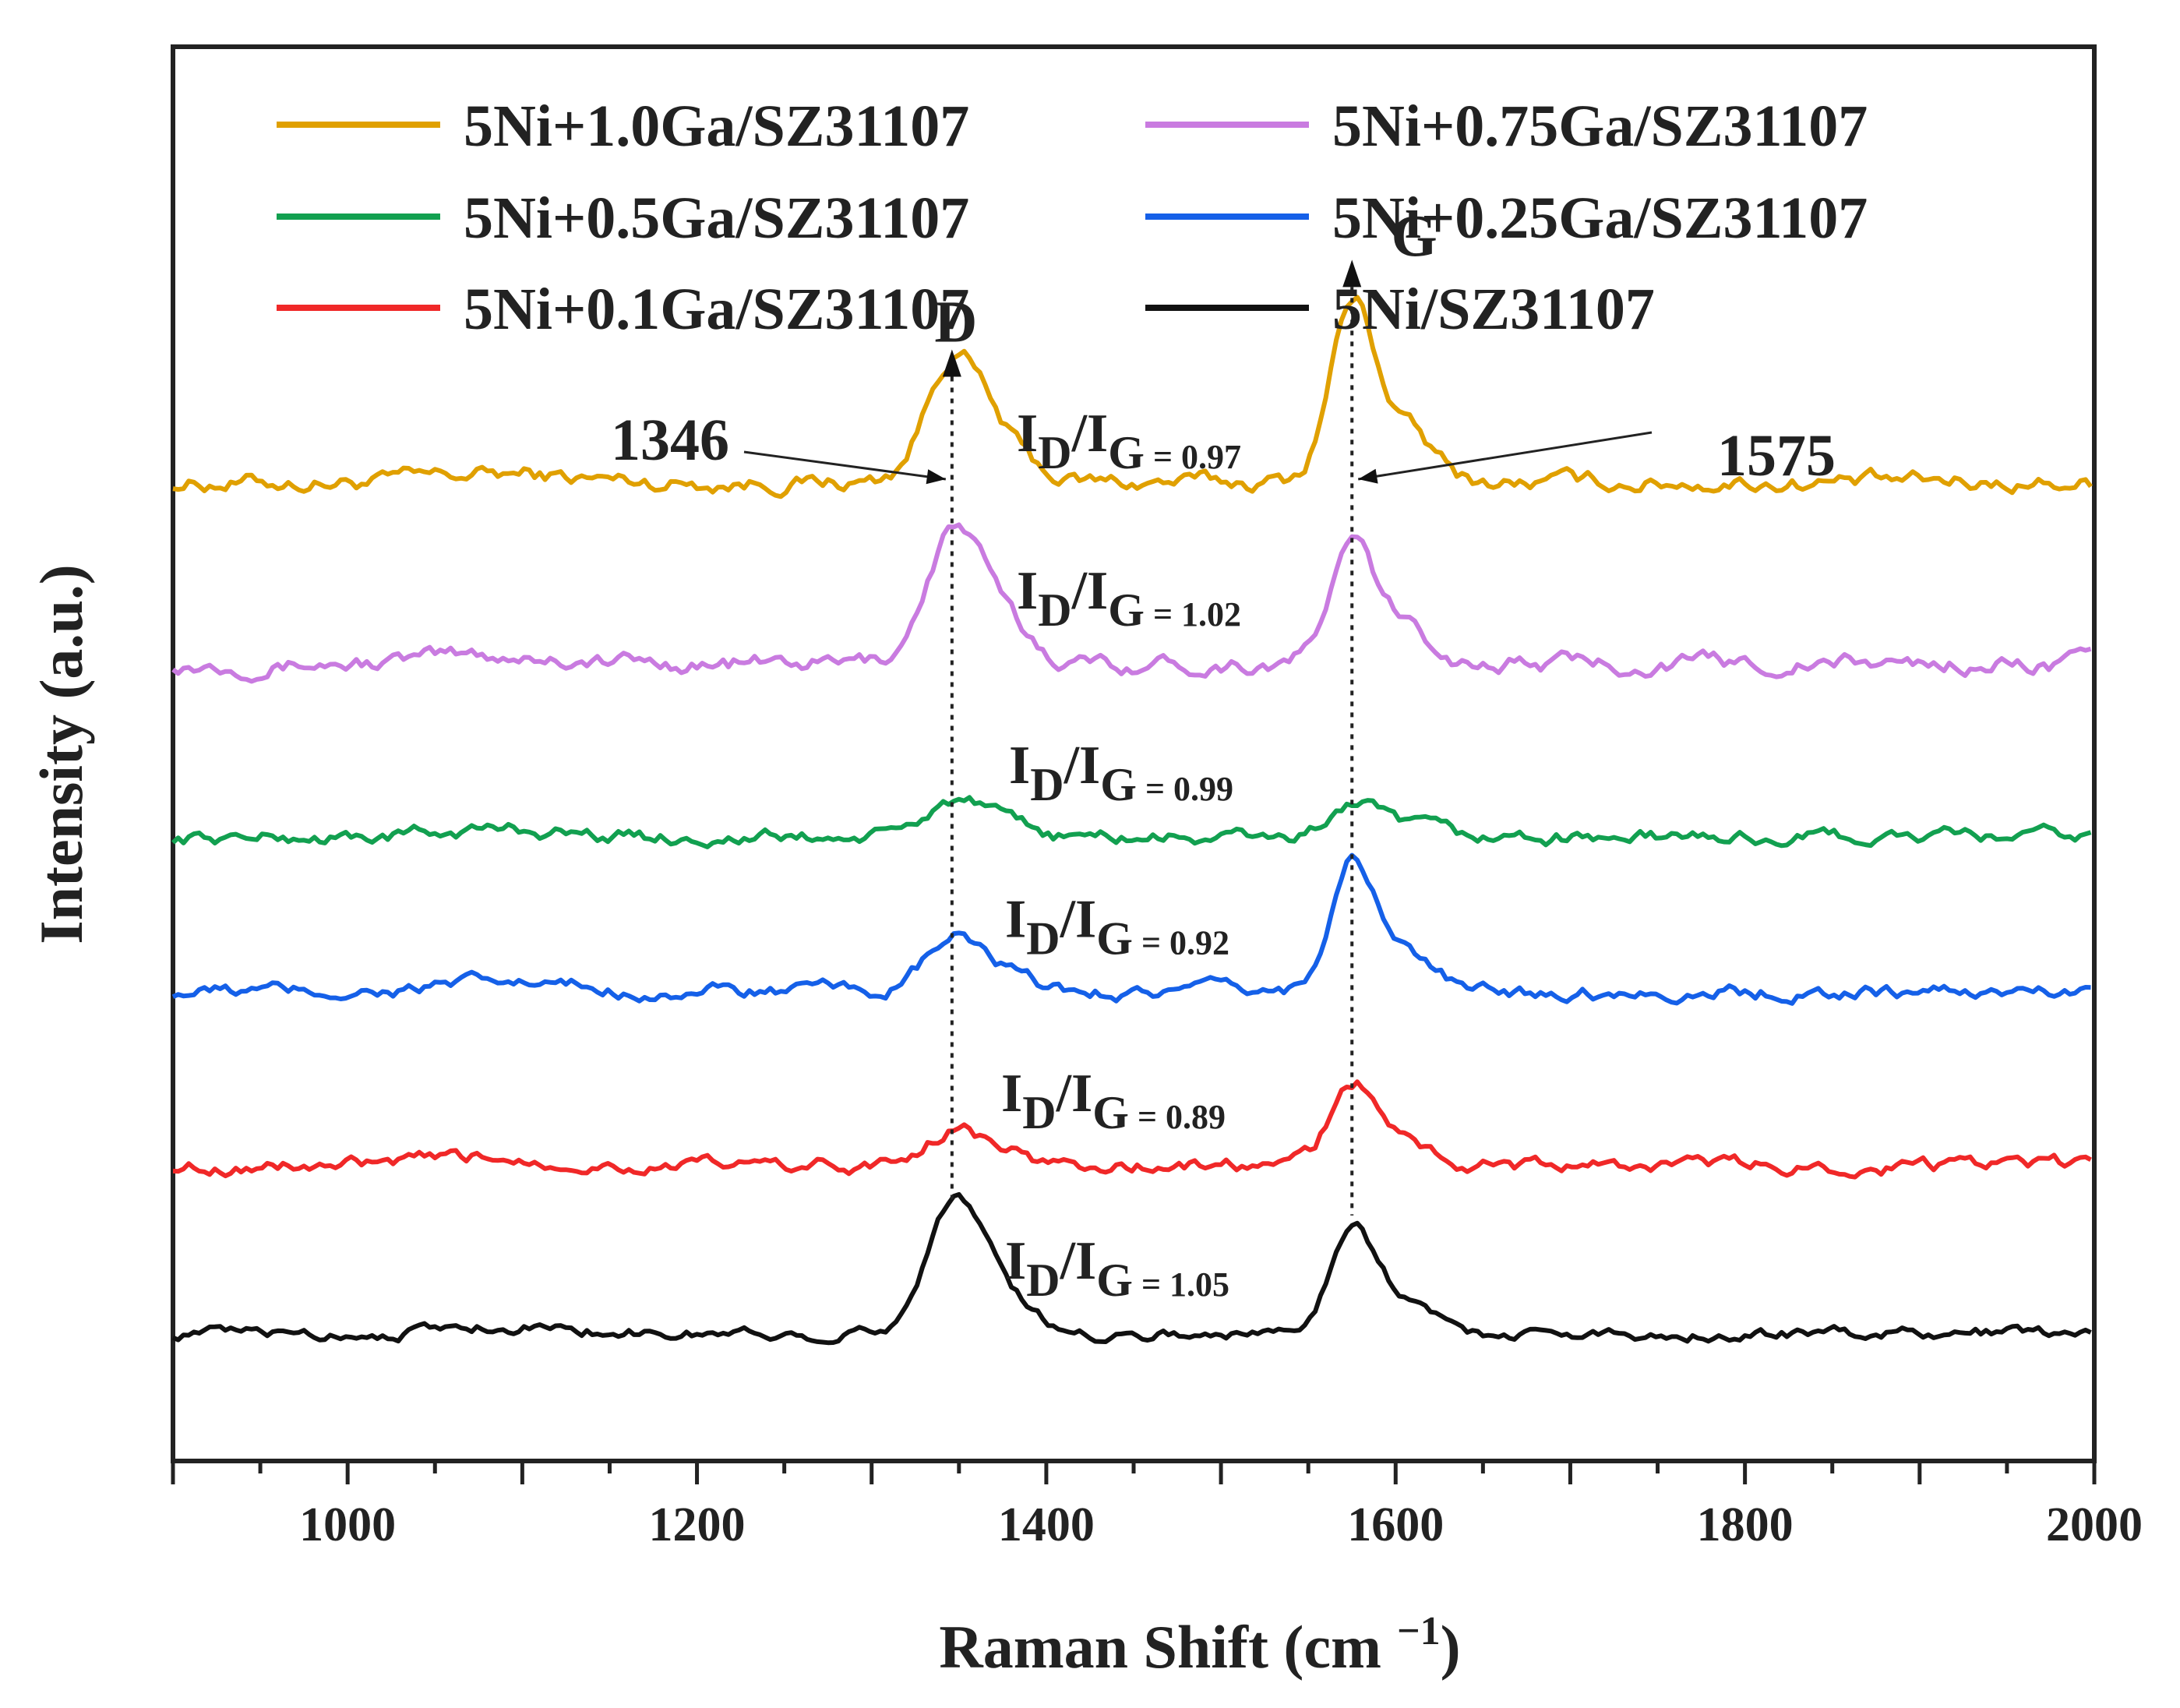  I want to click on y-axis-title: Intensity (a.u.), so click(61, 754).